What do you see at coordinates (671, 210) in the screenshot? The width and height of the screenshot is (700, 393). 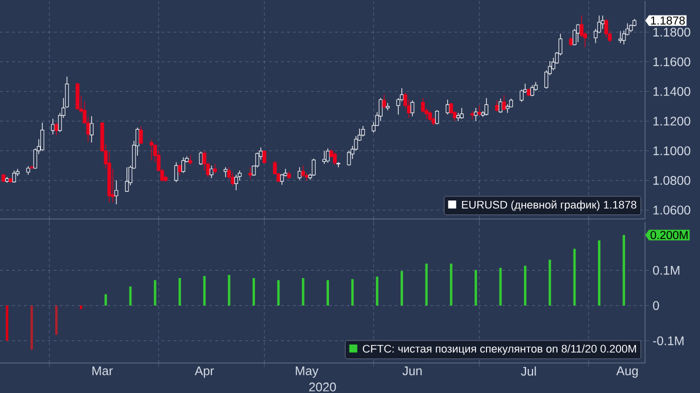 I see `y-tick-label: 1.0600` at bounding box center [671, 210].